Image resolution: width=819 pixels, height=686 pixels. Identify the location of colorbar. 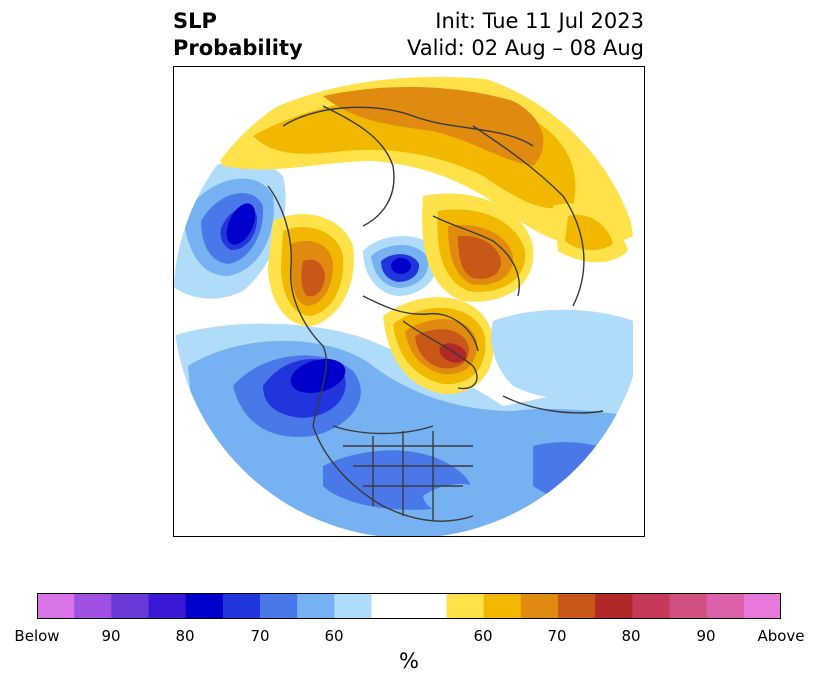
(409, 606).